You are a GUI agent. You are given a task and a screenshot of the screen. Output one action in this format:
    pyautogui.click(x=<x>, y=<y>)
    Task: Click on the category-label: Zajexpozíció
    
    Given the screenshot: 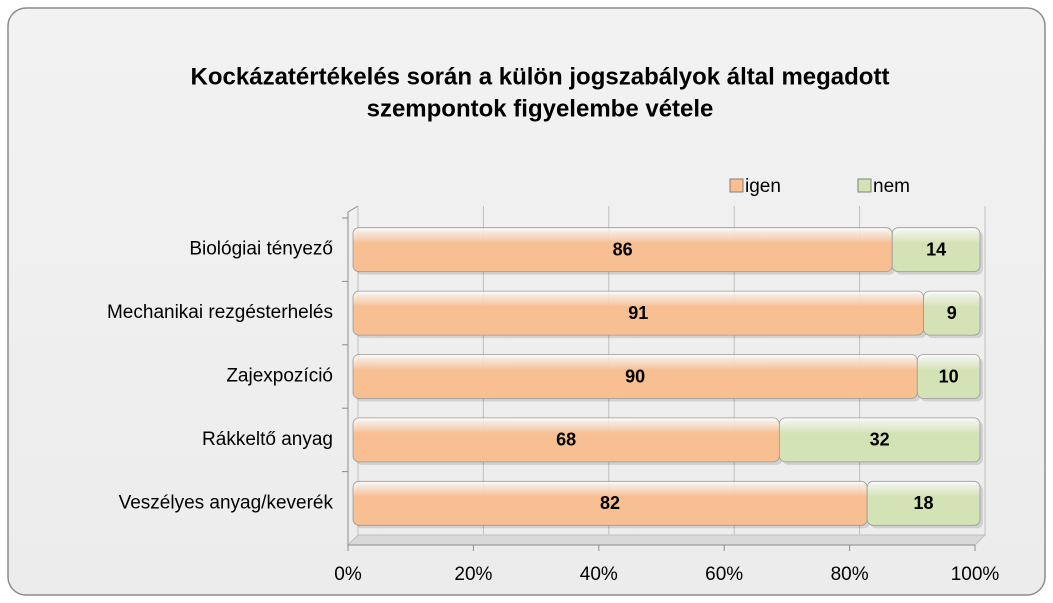 What is the action you would take?
    pyautogui.click(x=279, y=376)
    